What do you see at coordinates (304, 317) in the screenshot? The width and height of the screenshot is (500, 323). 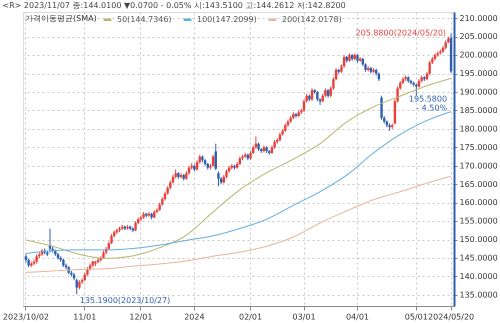 I see `x-tick-label: 03/01` at bounding box center [304, 317].